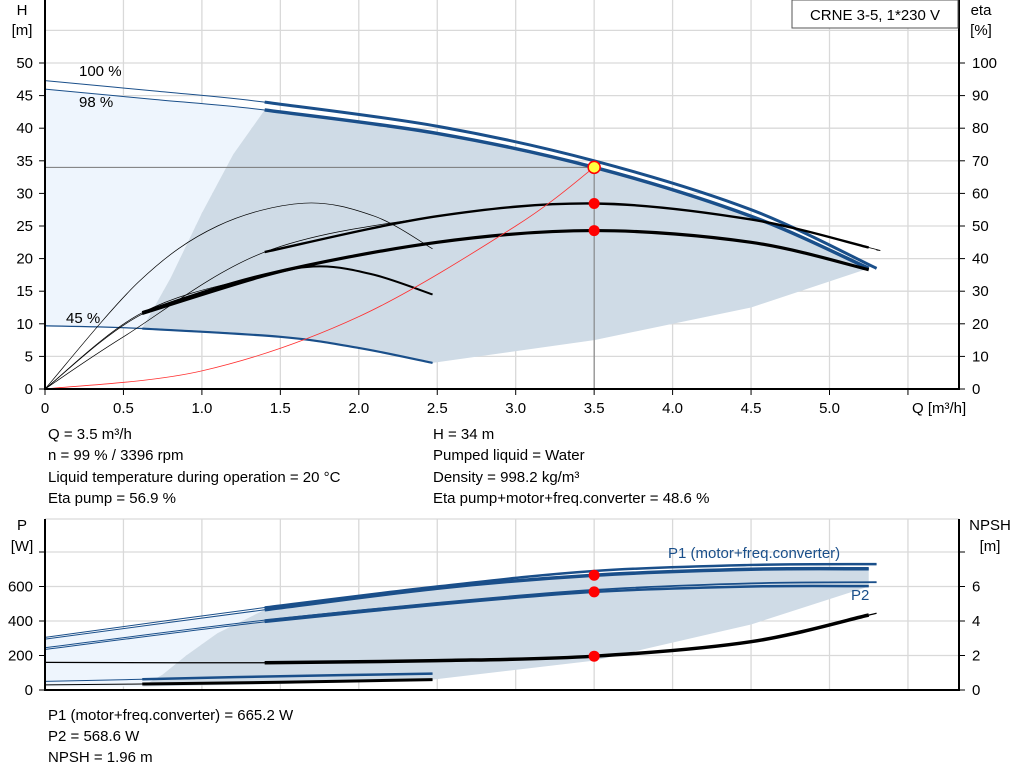 The image size is (1024, 781). What do you see at coordinates (829, 408) in the screenshot?
I see `q-tick-label: 5.0` at bounding box center [829, 408].